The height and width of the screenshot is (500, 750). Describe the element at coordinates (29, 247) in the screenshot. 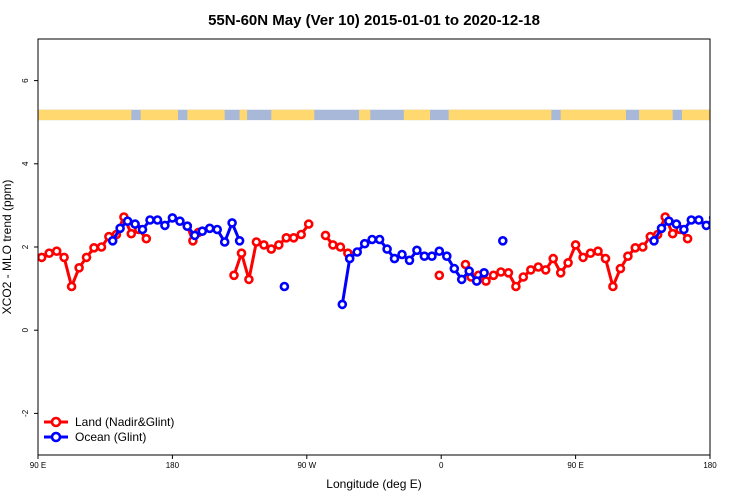

I see `y-axis: -2 0 2 4 6` at that location.